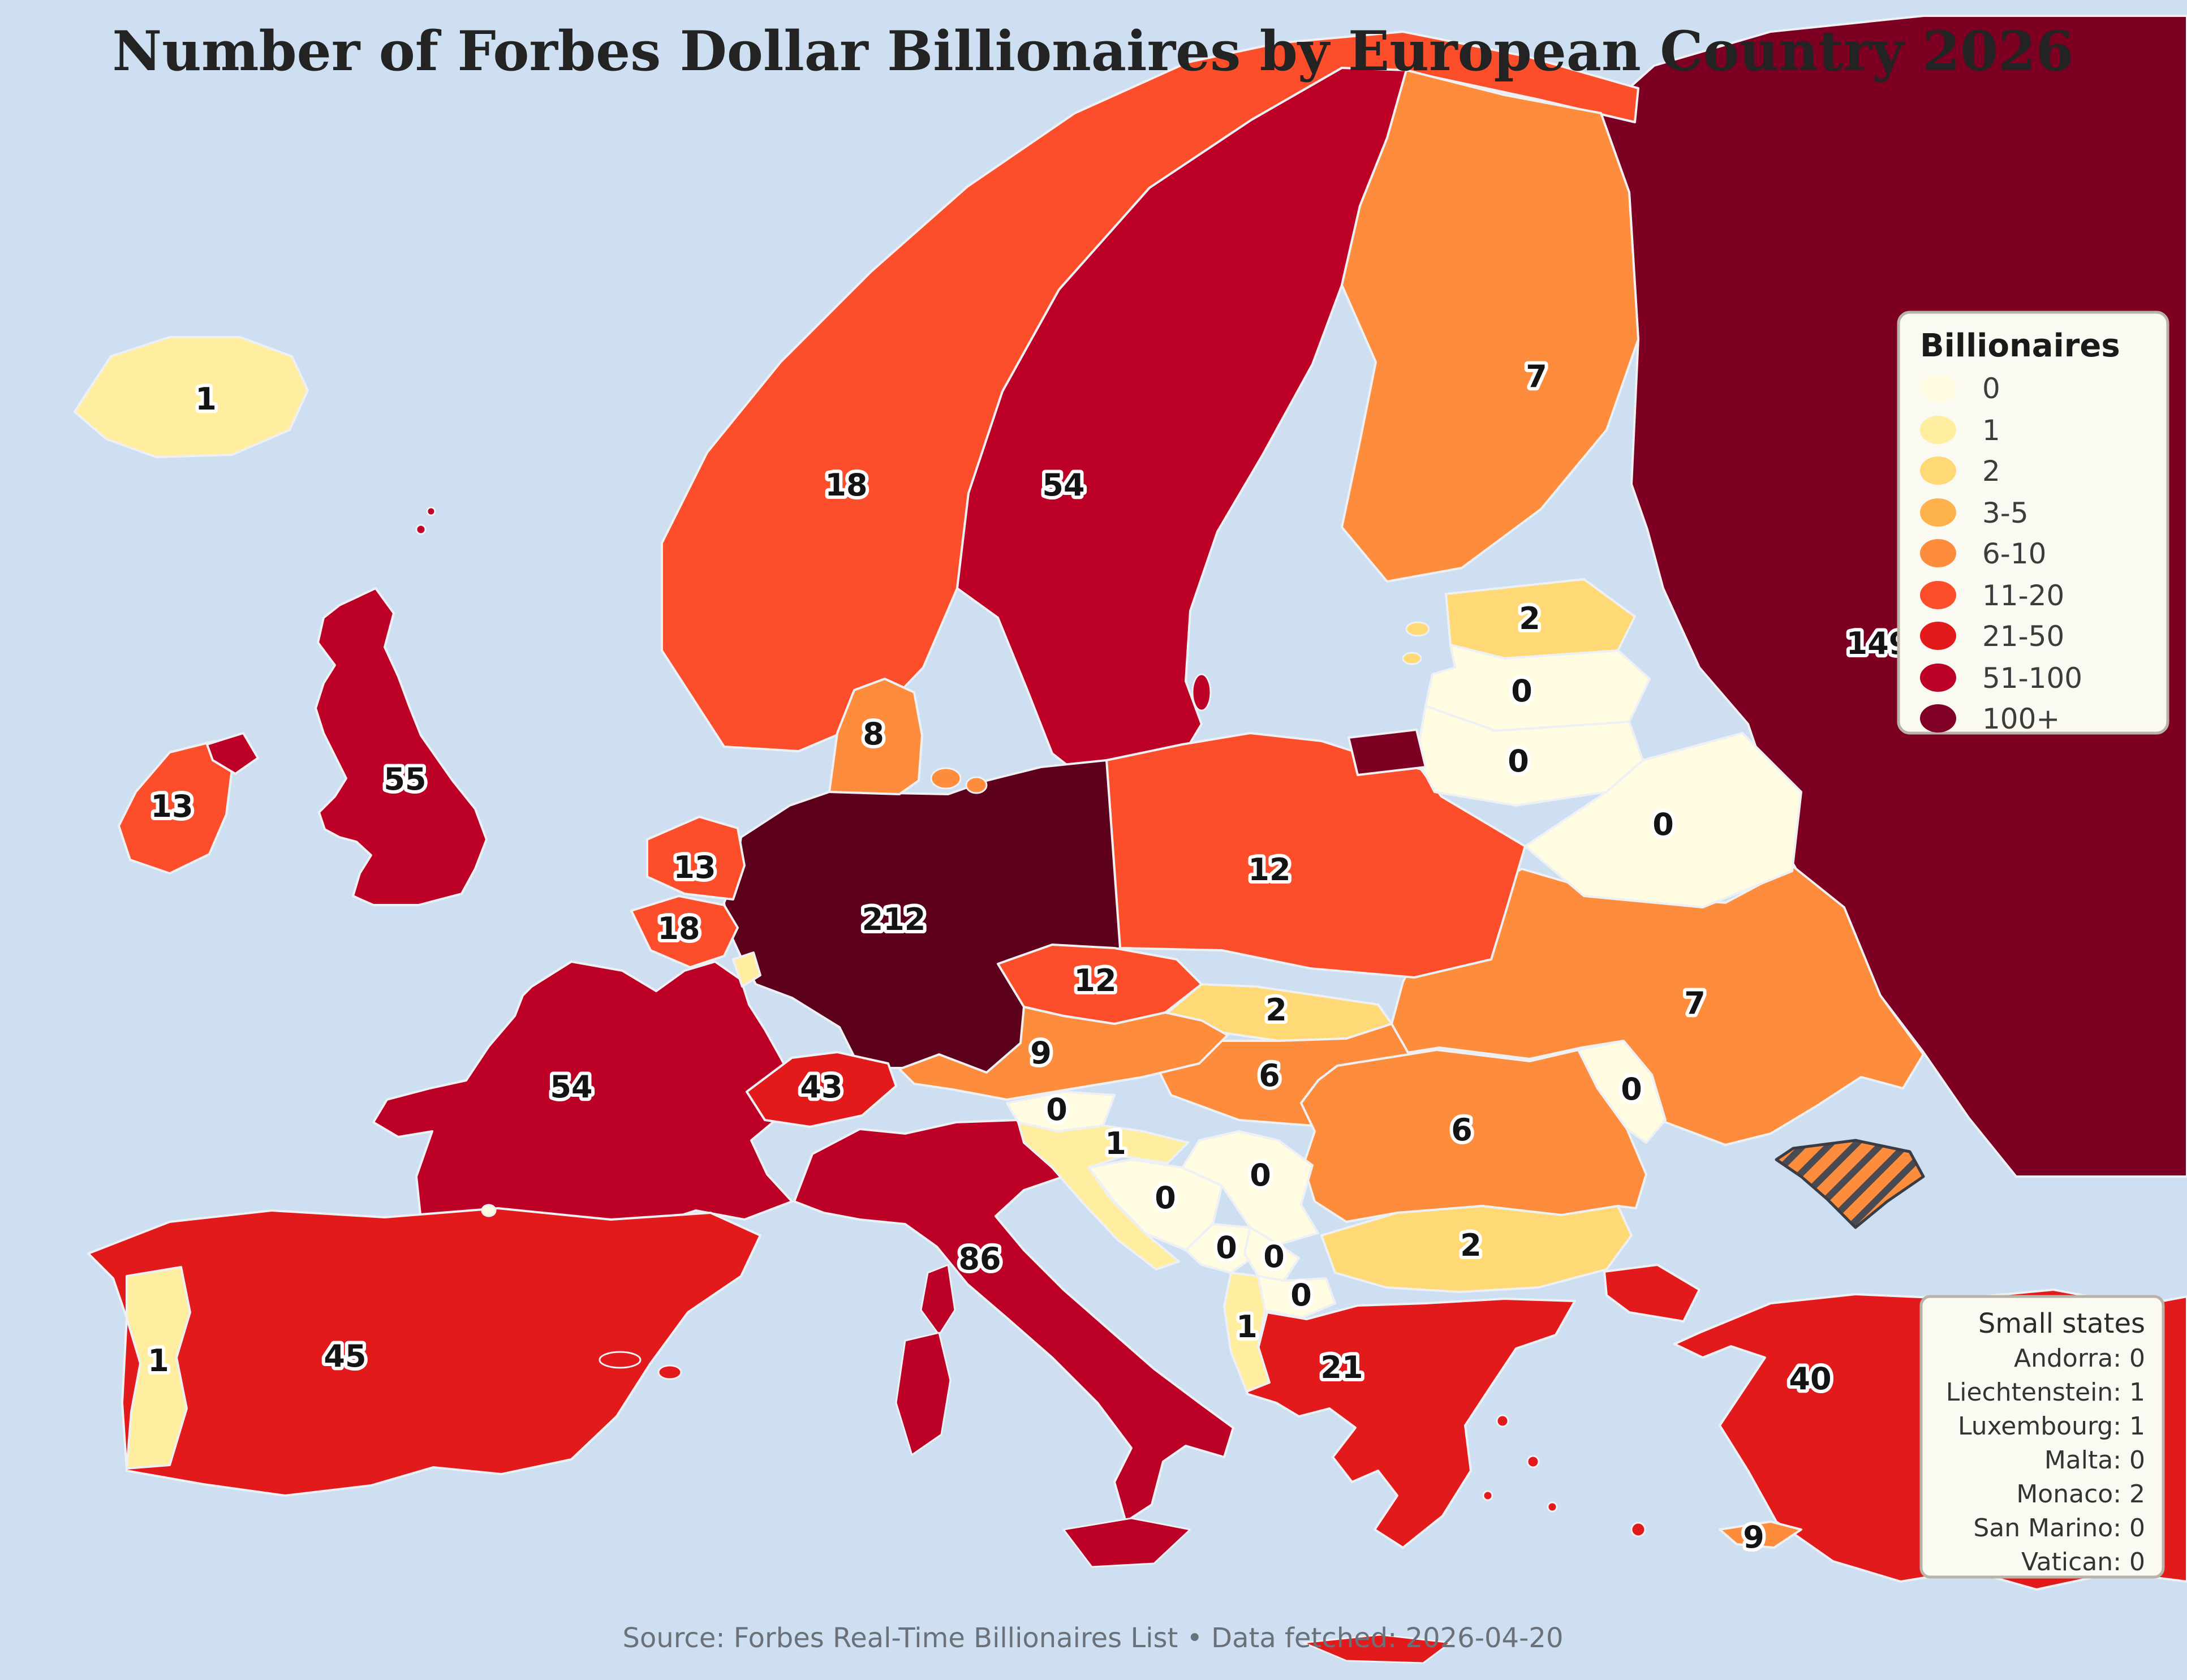 This screenshot has height=1680, width=2187. I want to click on country-label-germany: 212, so click(894, 919).